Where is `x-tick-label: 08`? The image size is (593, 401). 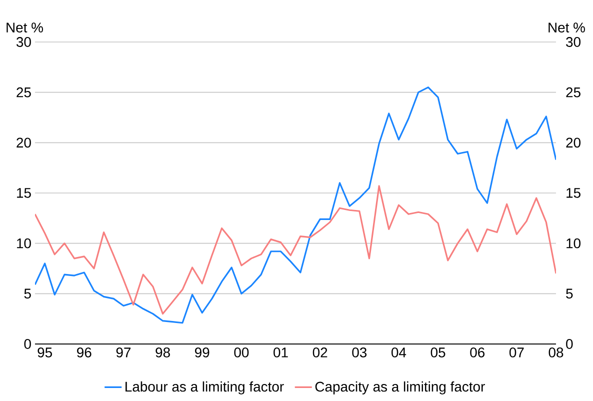 x-tick-label: 08 is located at coordinates (556, 353).